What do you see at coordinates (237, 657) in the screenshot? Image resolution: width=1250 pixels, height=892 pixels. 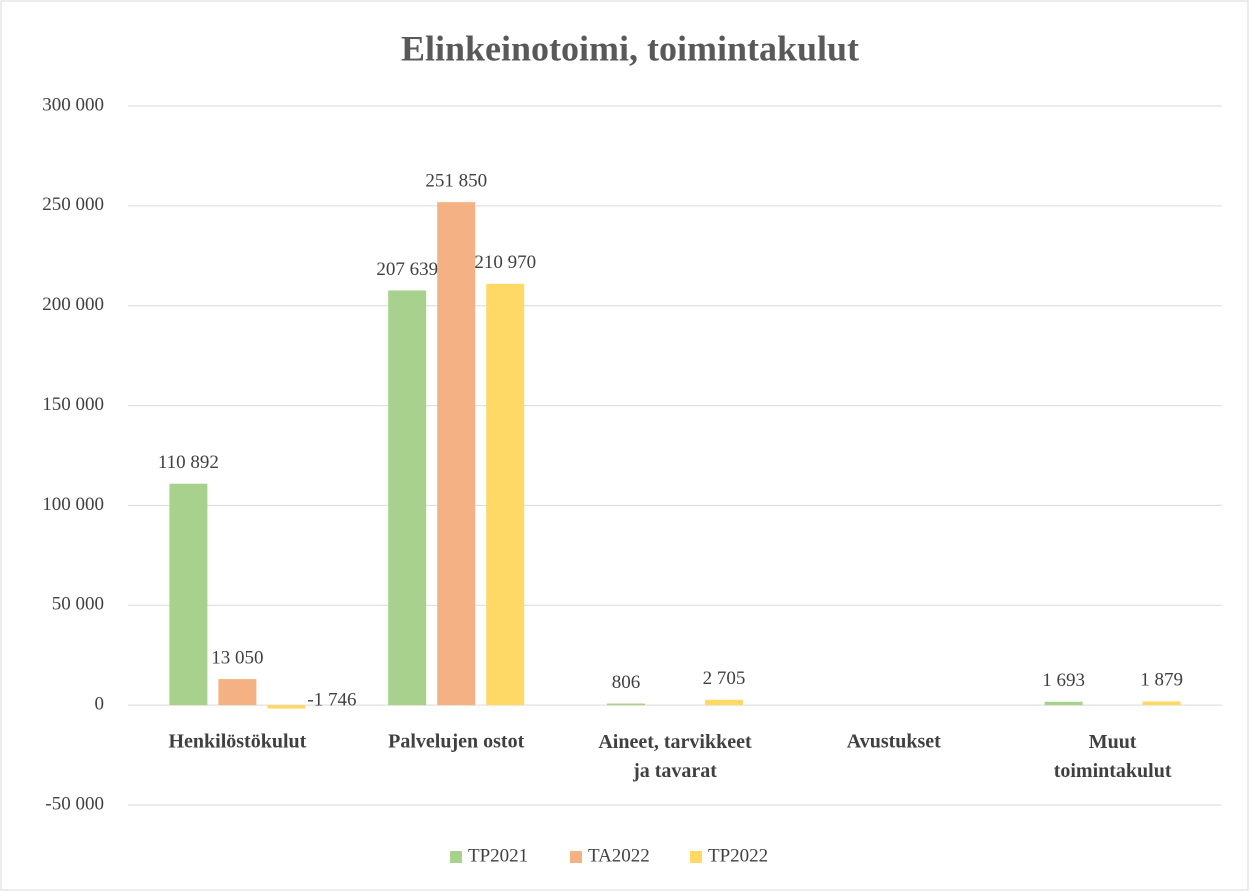 I see `data-label: 13 050` at bounding box center [237, 657].